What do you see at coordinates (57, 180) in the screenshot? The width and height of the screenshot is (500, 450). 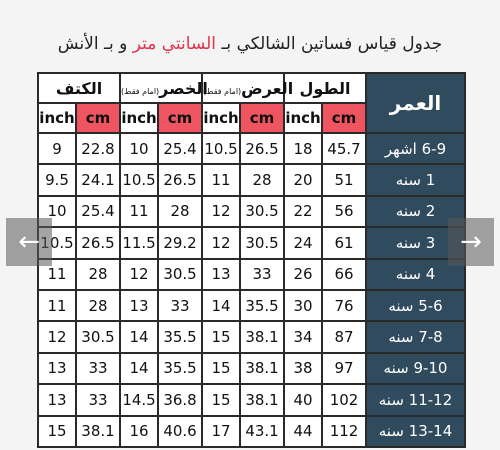 I see `inch-cell: 9.5` at bounding box center [57, 180].